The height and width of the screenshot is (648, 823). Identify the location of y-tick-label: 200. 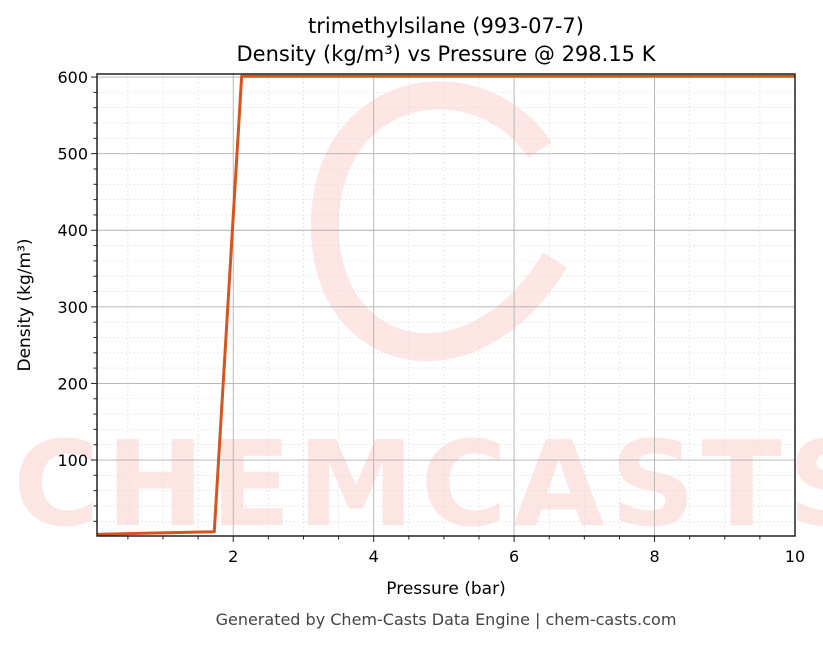
(72, 383).